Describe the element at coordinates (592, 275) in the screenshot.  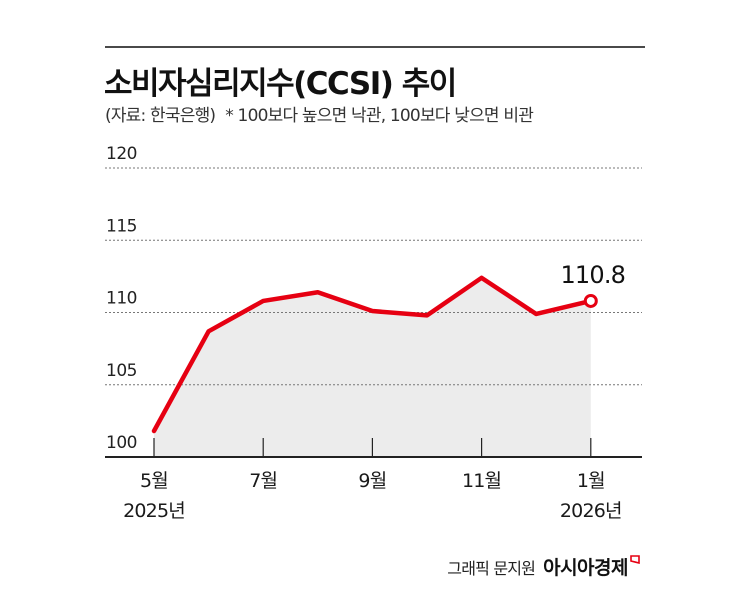
I see `last-value-label: 110.8` at that location.